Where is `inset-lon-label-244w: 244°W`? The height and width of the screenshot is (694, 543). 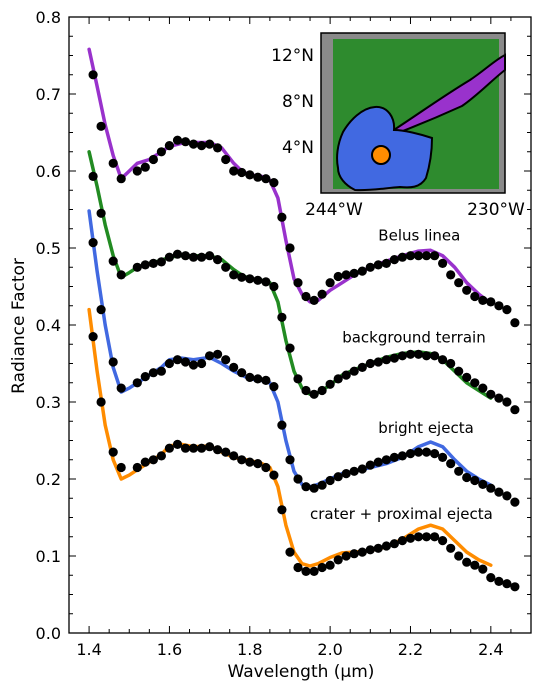
inset-lon-label-244w: 244°W is located at coordinates (334, 210).